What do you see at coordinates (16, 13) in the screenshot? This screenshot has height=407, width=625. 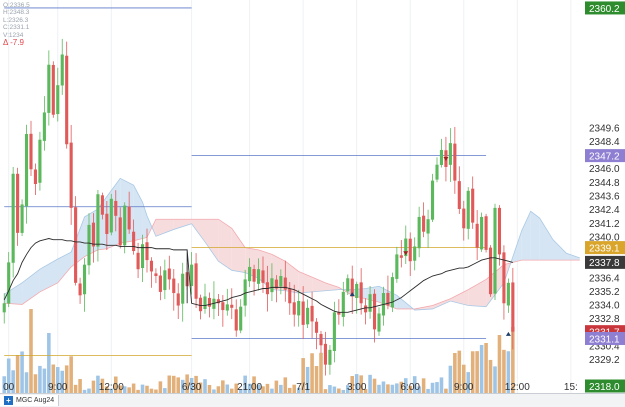 I see `high-value: H:2348.3` at bounding box center [16, 13].